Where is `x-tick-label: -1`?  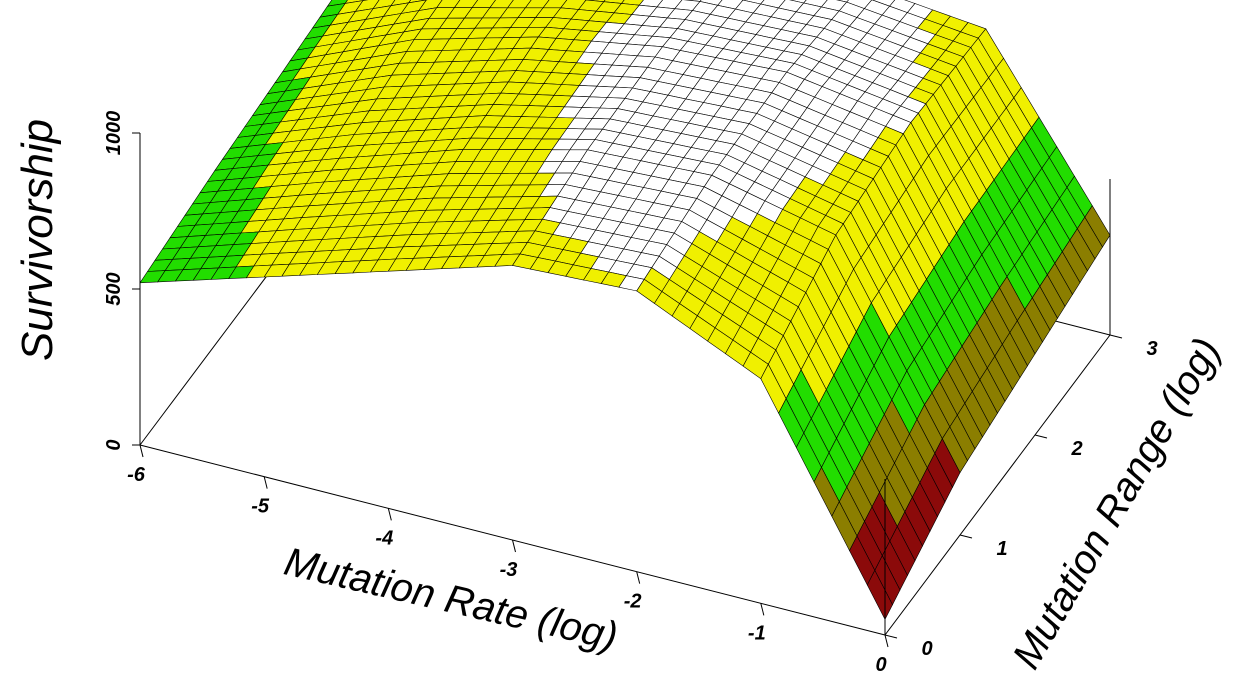
x-tick-label: -1 is located at coordinates (757, 633).